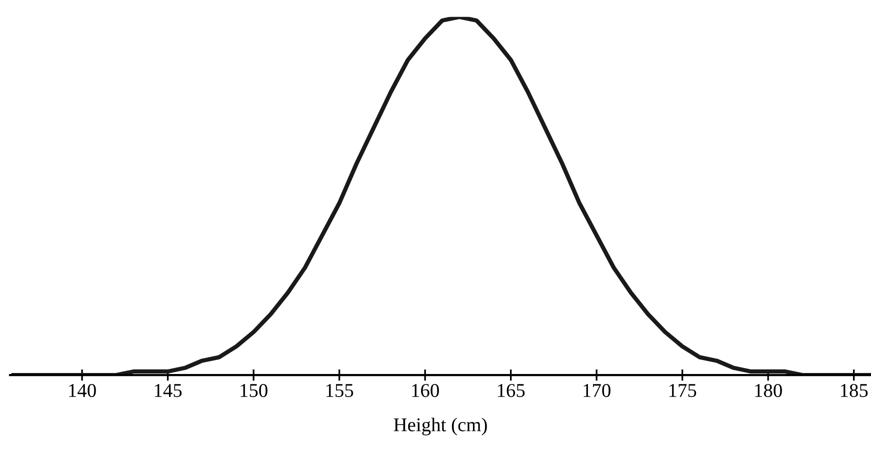 The height and width of the screenshot is (470, 871). I want to click on x-tick-label: 145, so click(168, 391).